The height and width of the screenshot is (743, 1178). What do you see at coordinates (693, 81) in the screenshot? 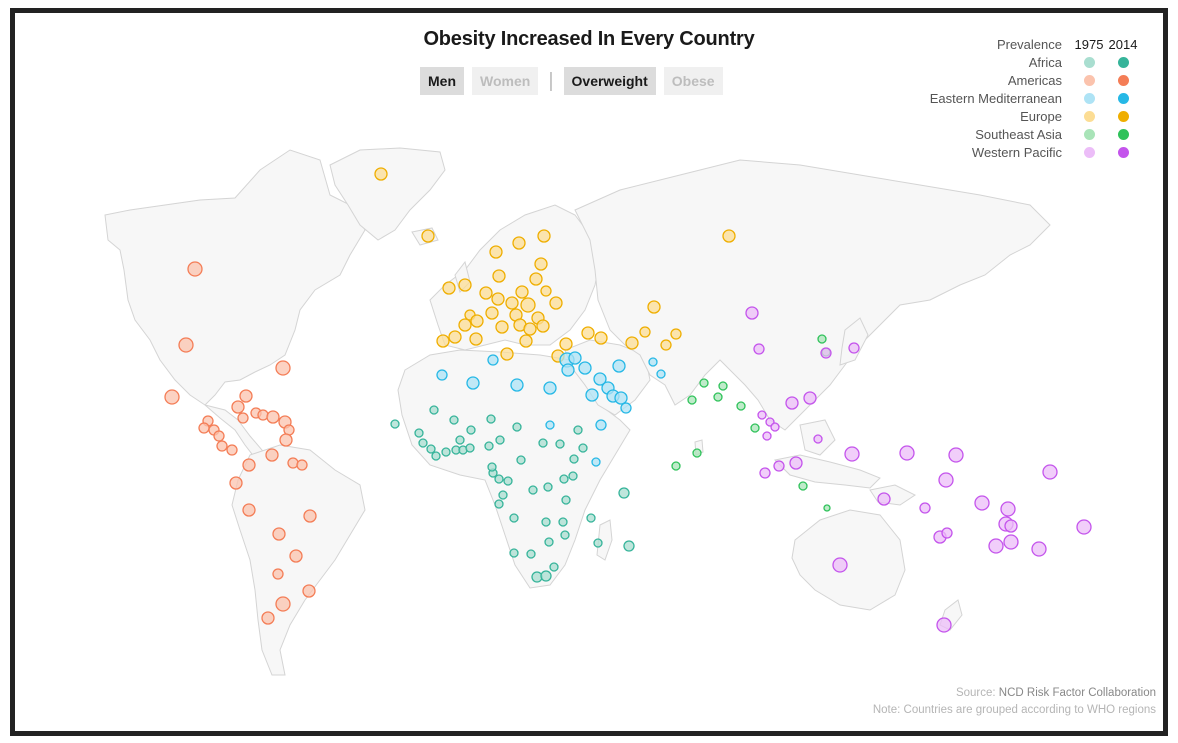
I see `toggle-obese-button: Obese` at bounding box center [693, 81].